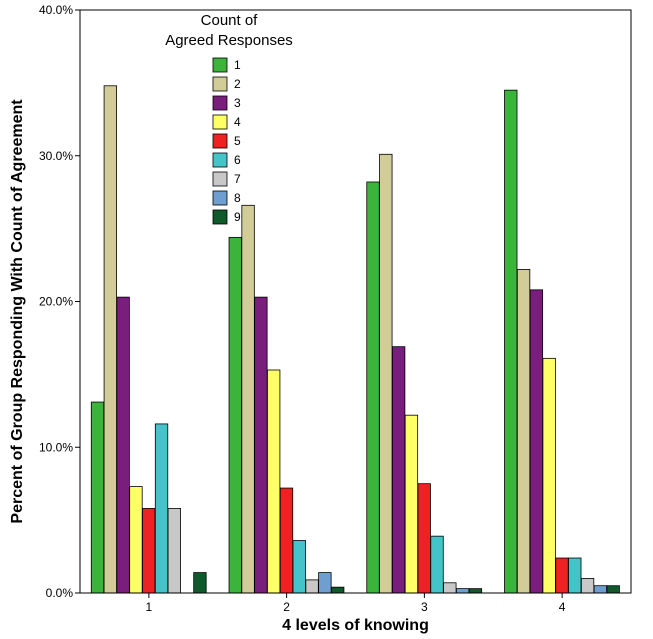 This screenshot has width=653, height=639. I want to click on x-axis-title: 4 levels of knowing, so click(355, 625).